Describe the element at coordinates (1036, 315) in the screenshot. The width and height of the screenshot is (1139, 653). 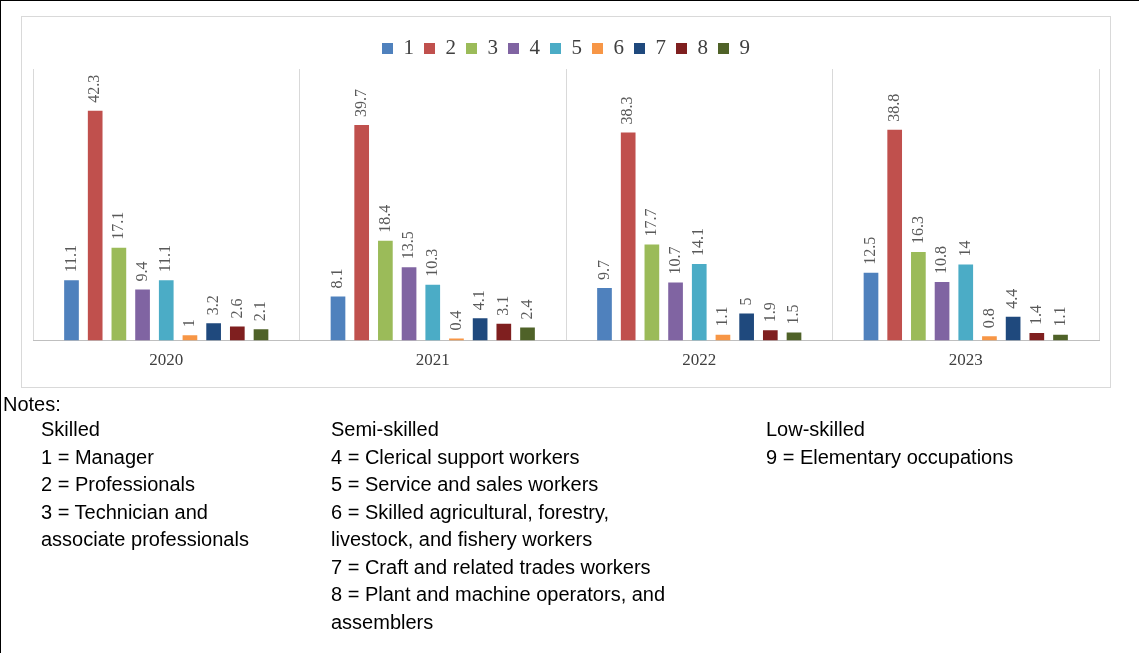
I see `data-label: 1.4` at that location.